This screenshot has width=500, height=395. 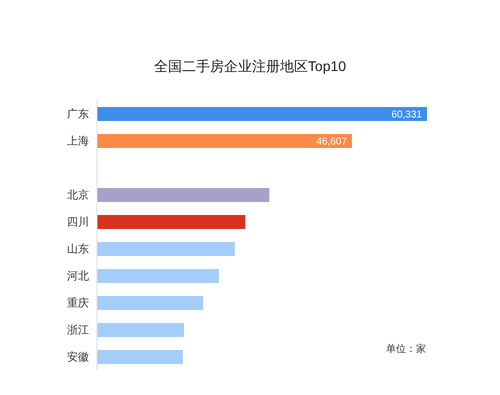 What do you see at coordinates (78, 221) in the screenshot?
I see `y-tick-label: 四川` at bounding box center [78, 221].